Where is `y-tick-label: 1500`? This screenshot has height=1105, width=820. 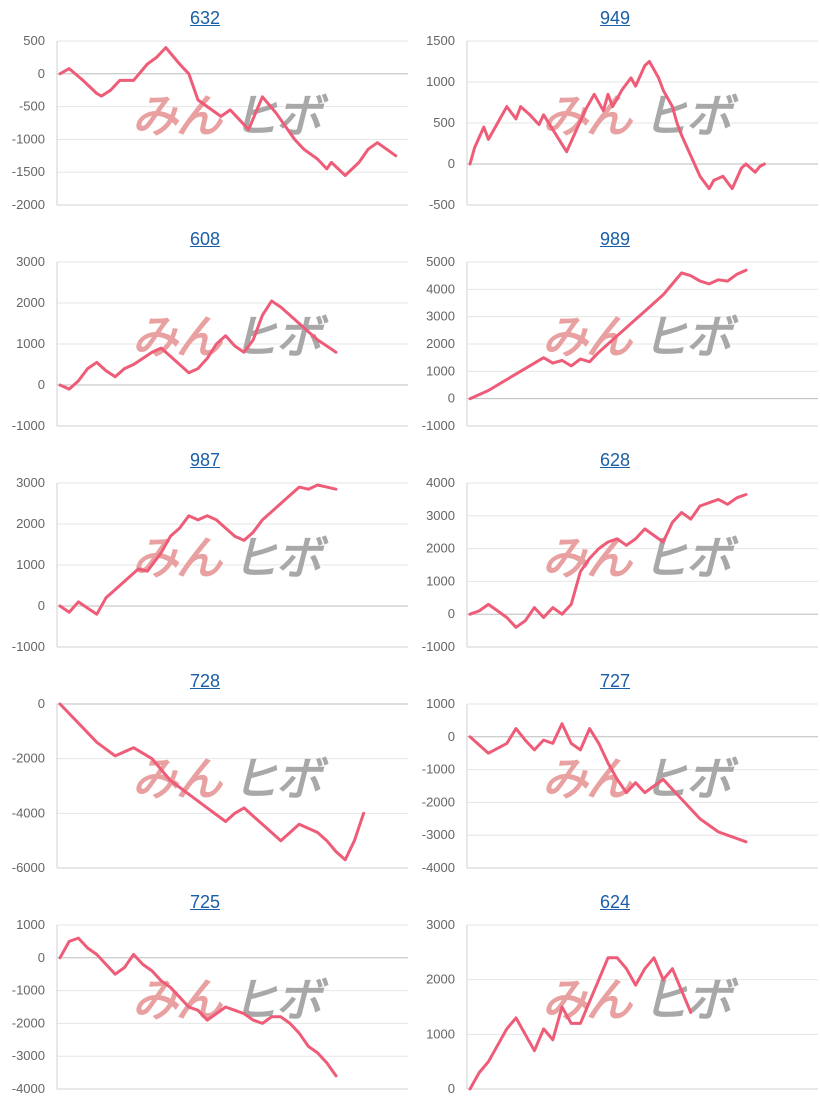
y-tick-label: 1500 is located at coordinates (440, 40).